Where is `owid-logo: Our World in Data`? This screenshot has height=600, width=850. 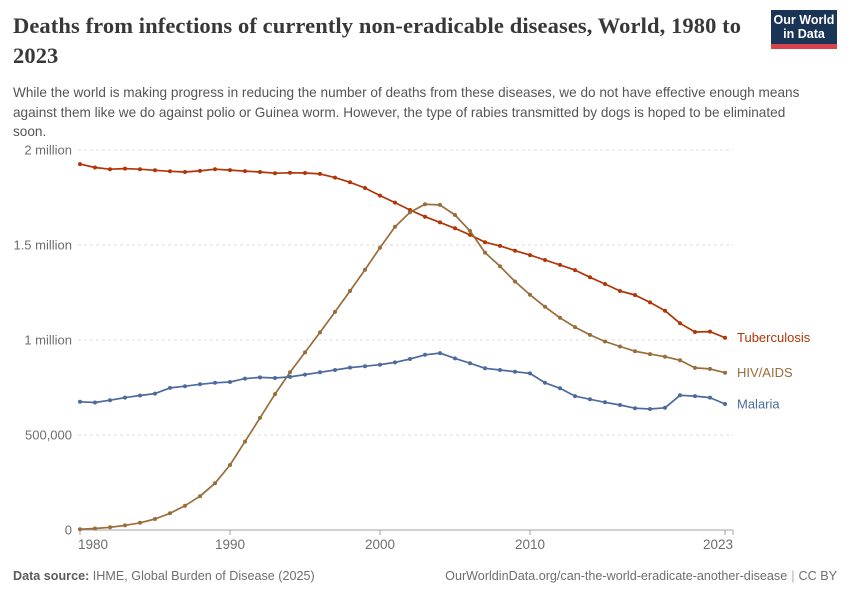 owid-logo: Our World in Data is located at coordinates (804, 29).